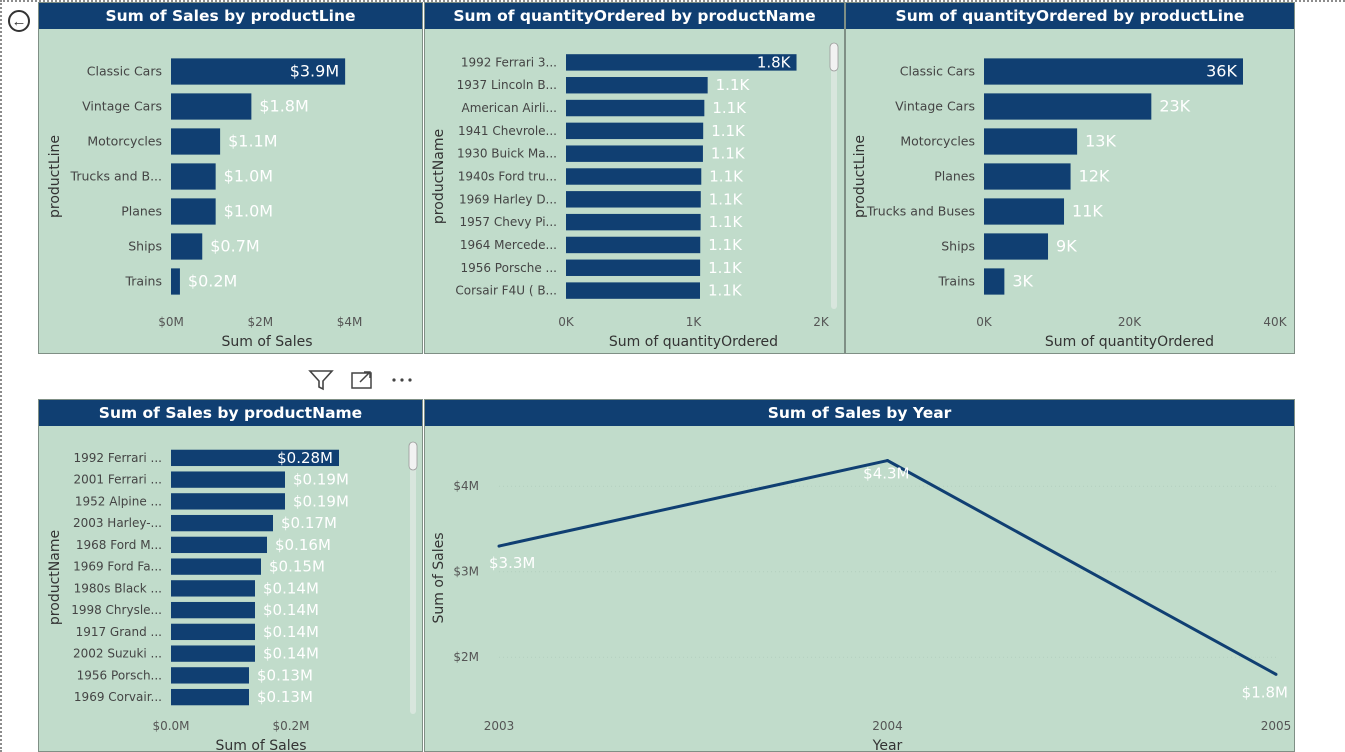  I want to click on x-tick-label: $2M, so click(260, 322).